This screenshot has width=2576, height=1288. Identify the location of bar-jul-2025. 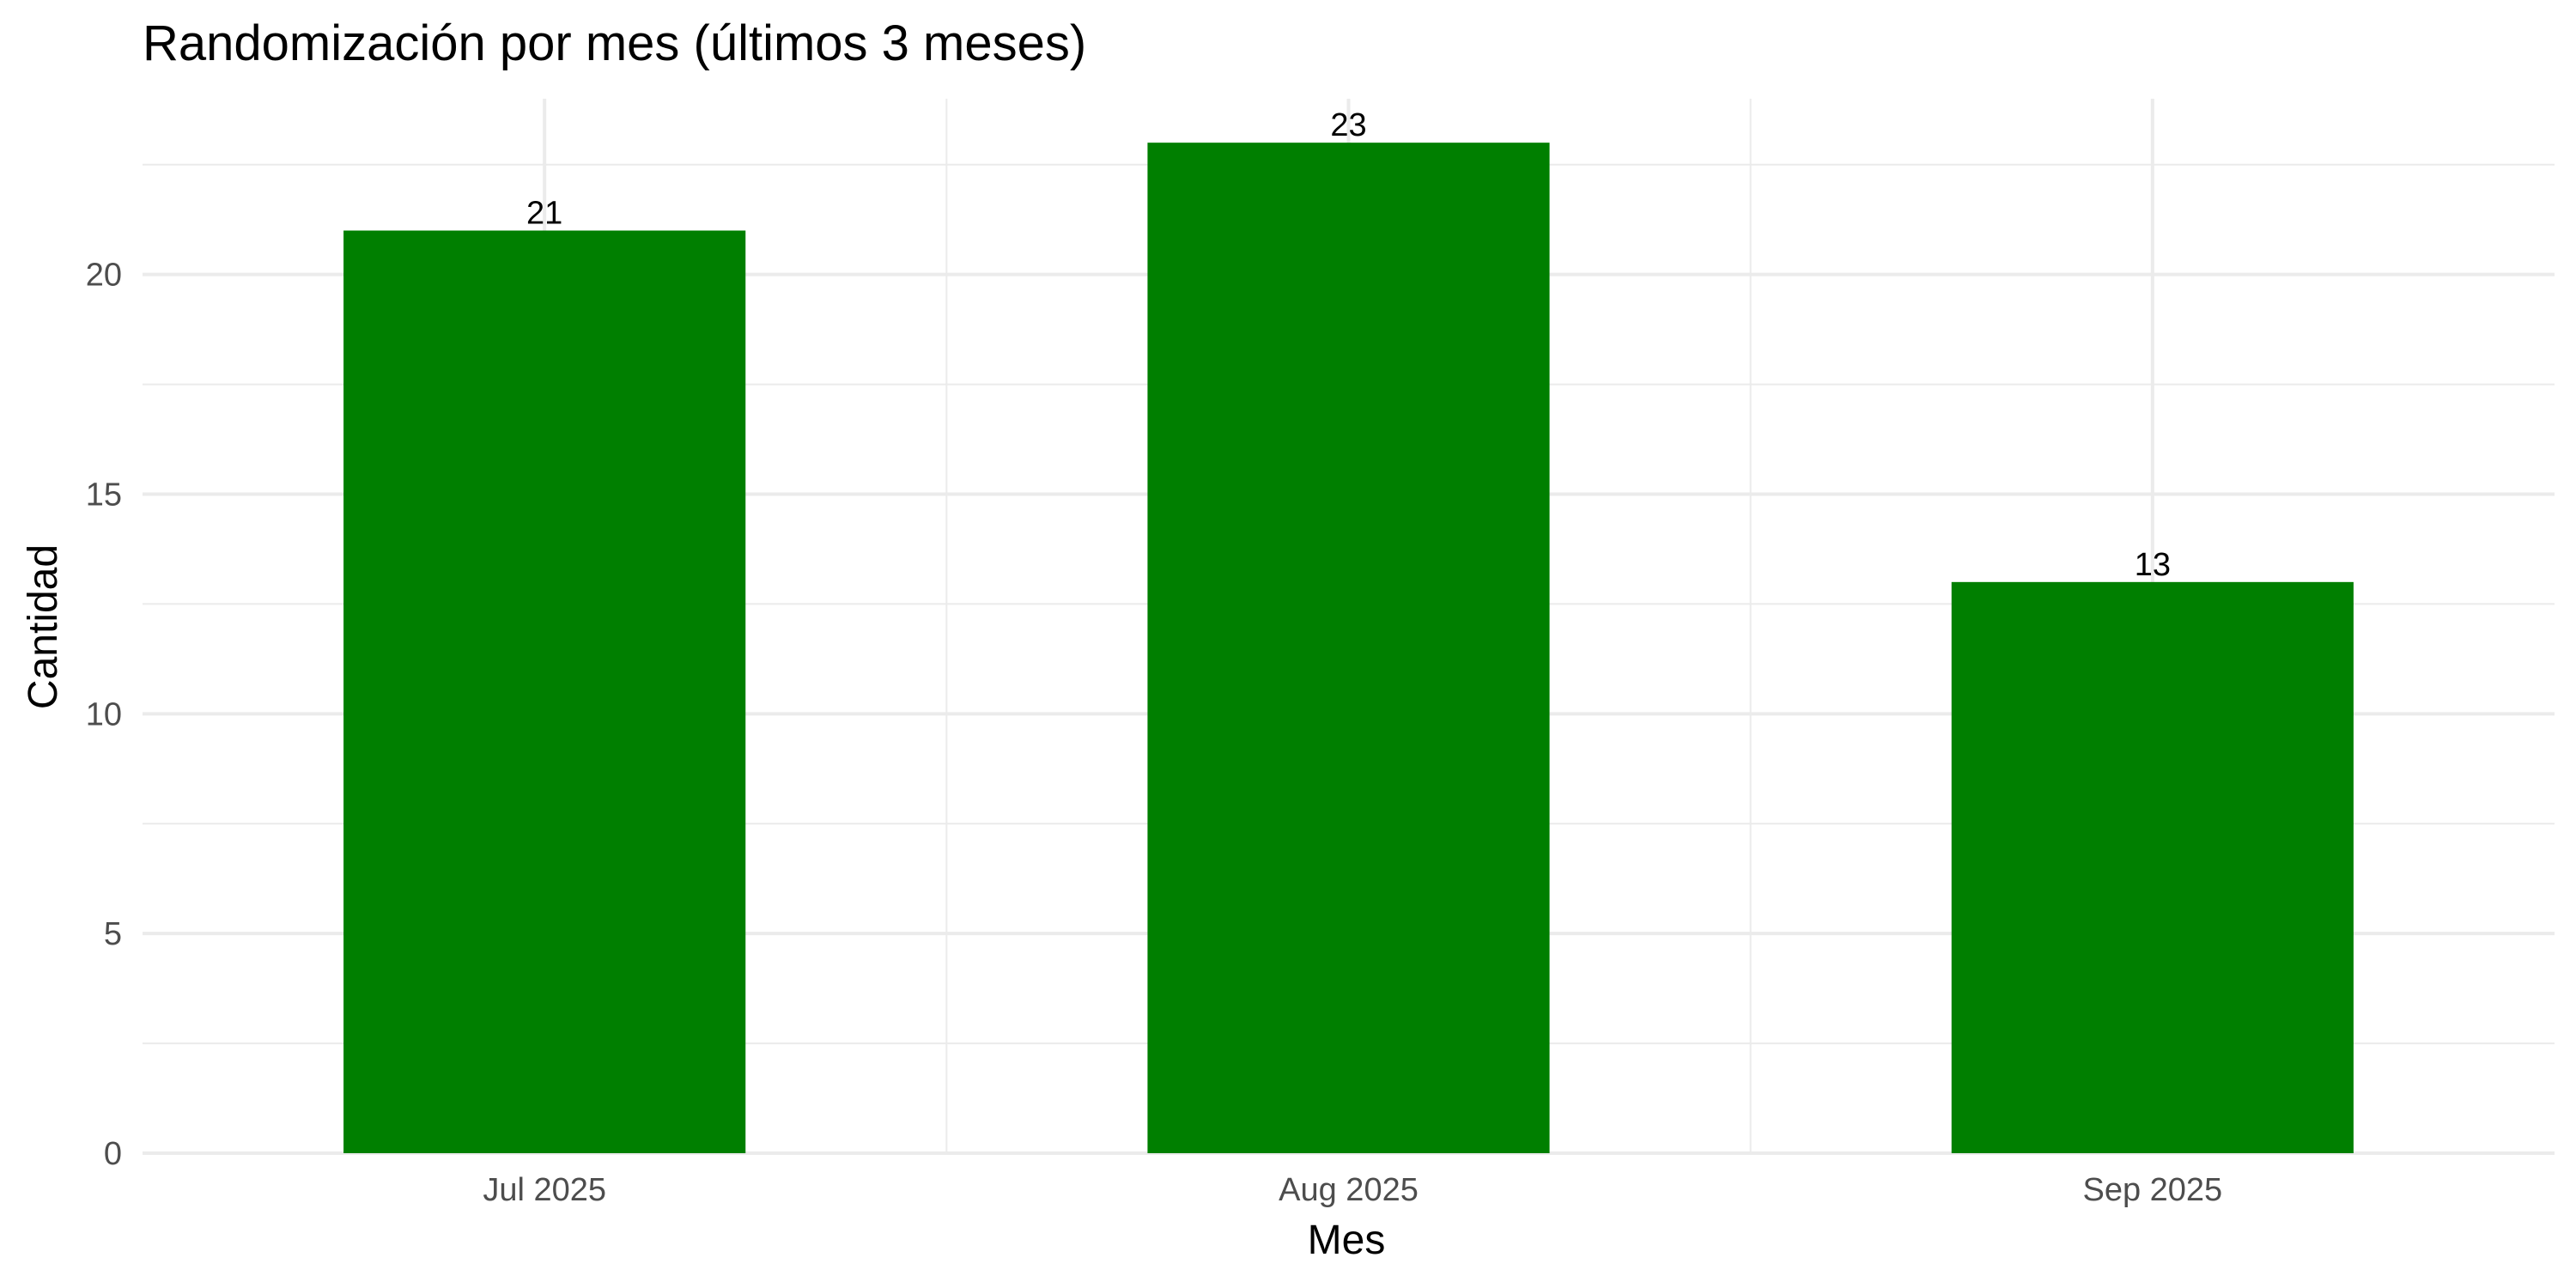
(544, 691).